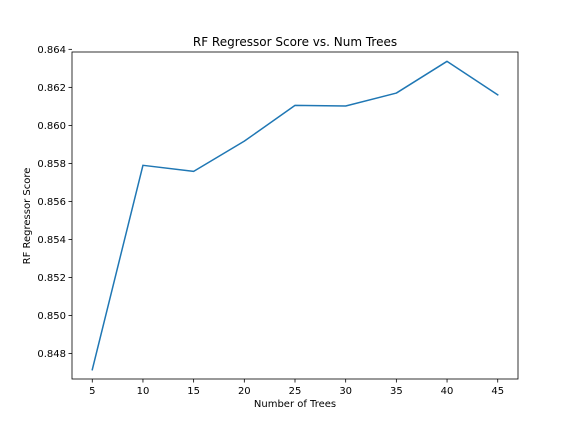  What do you see at coordinates (396, 391) in the screenshot?
I see `x-tick-label: 35` at bounding box center [396, 391].